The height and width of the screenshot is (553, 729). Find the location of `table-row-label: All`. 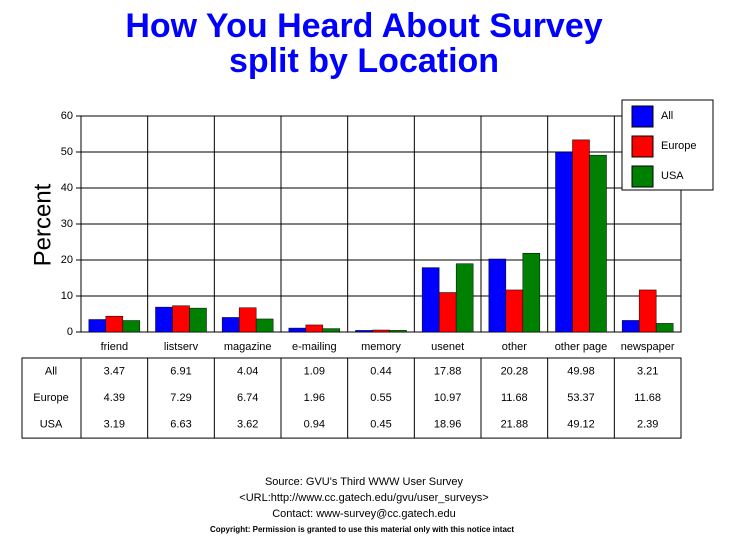

table-row-label: All is located at coordinates (51, 371).